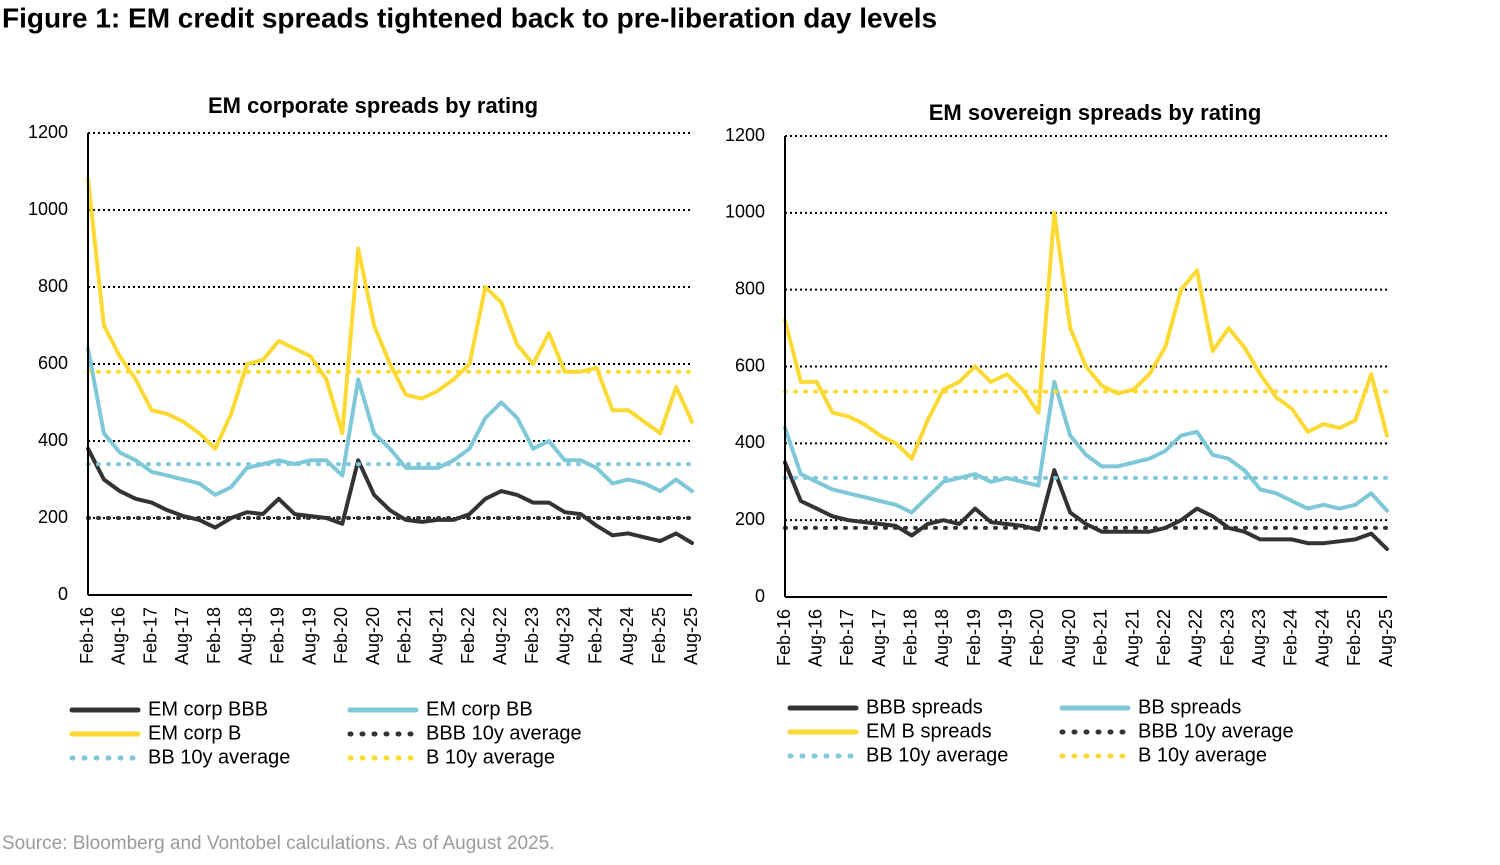 The width and height of the screenshot is (1500, 865). What do you see at coordinates (194, 733) in the screenshot?
I see `legend-label: EM corp B` at bounding box center [194, 733].